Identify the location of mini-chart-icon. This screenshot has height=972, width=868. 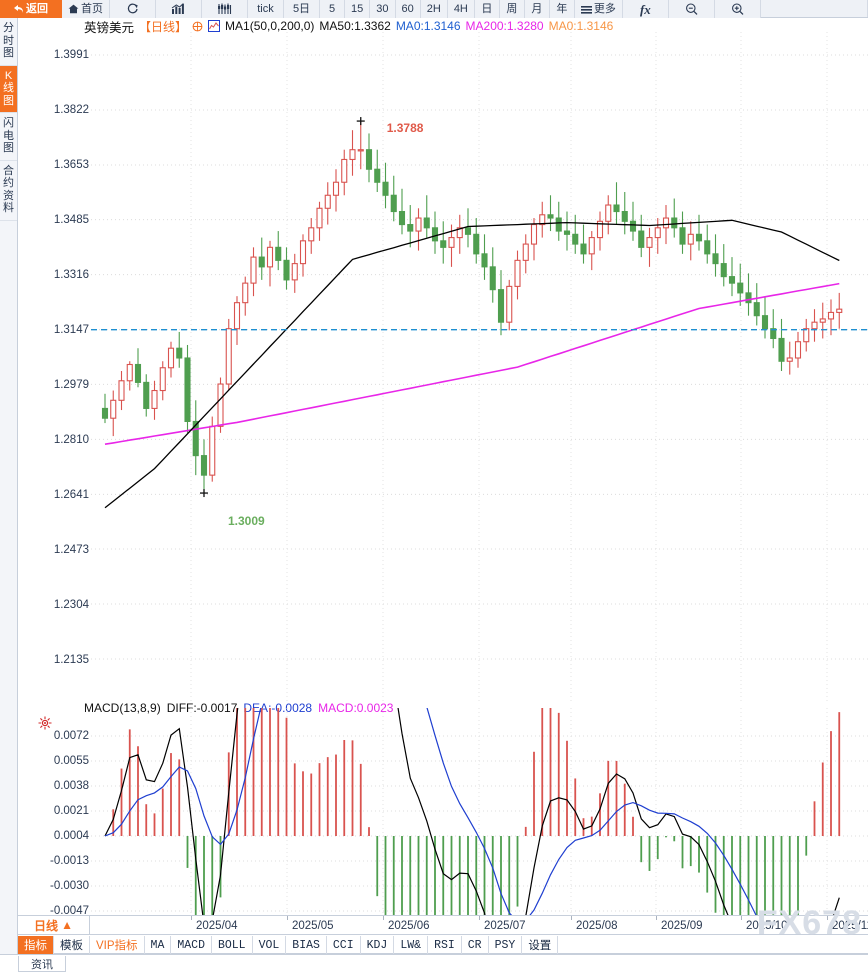
(214, 26).